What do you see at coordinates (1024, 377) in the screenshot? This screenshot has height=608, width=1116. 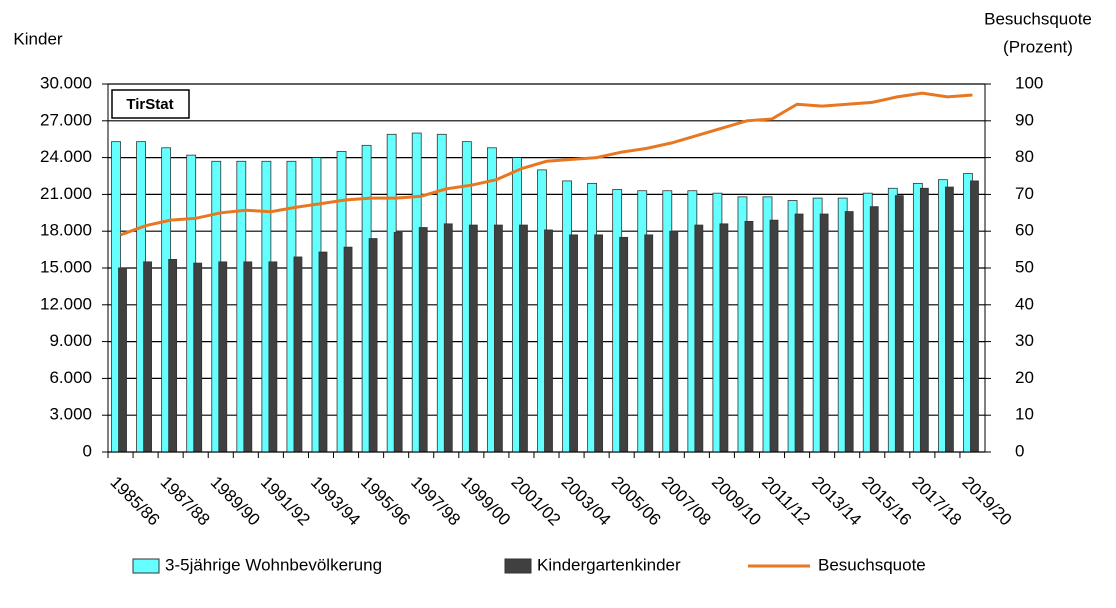 I see `y2-tick-label: 20` at bounding box center [1024, 377].